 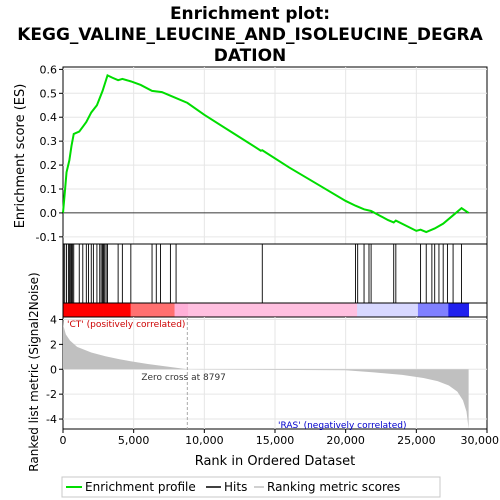 What do you see at coordinates (134, 440) in the screenshot?
I see `x-tick-label: 5,000` at bounding box center [134, 440].